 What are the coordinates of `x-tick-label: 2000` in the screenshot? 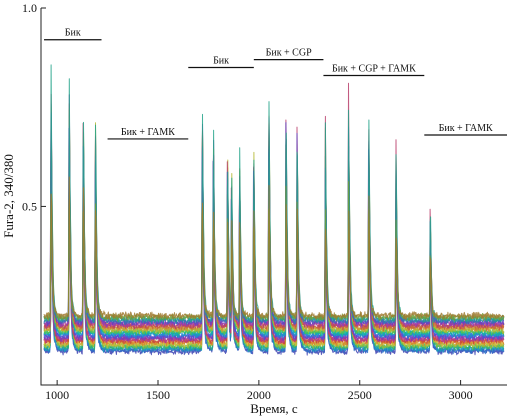 It's located at (259, 395).